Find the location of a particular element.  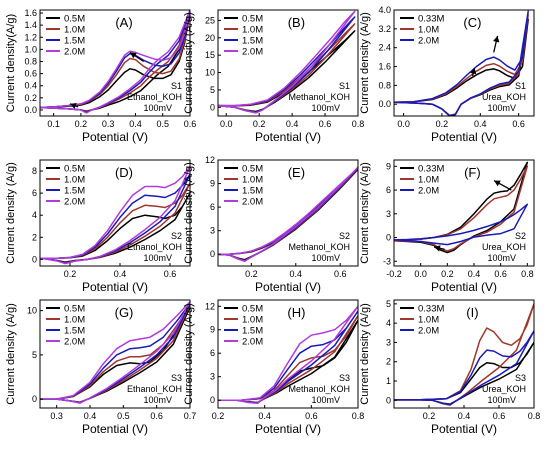

y-axis-label: Current density(A/g) is located at coordinates (11, 63).